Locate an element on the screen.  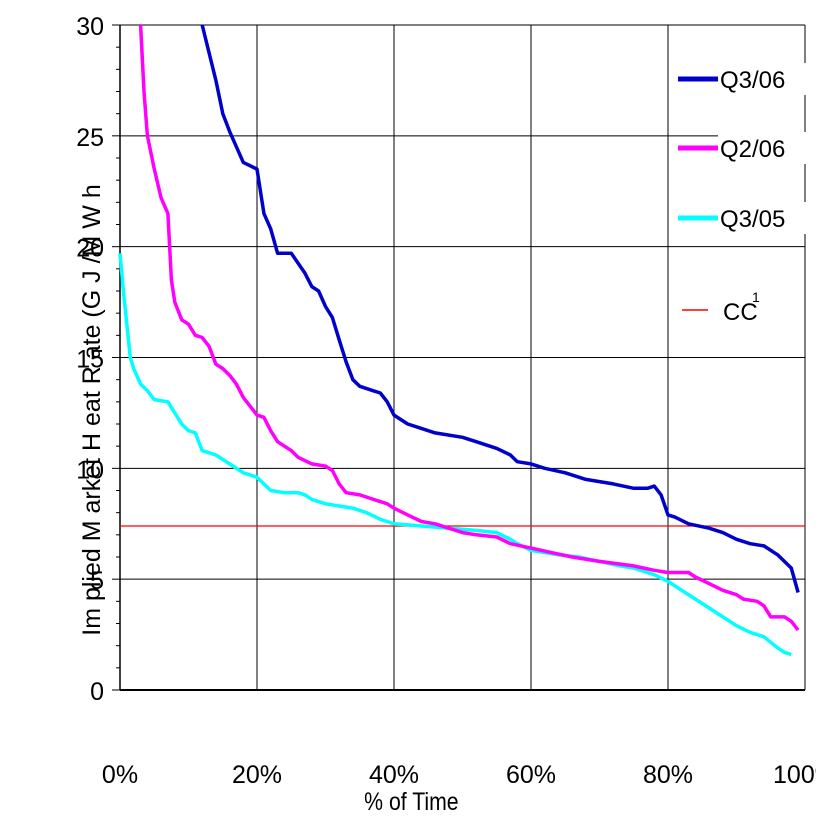
y-tick-label: 0 is located at coordinates (97, 692).